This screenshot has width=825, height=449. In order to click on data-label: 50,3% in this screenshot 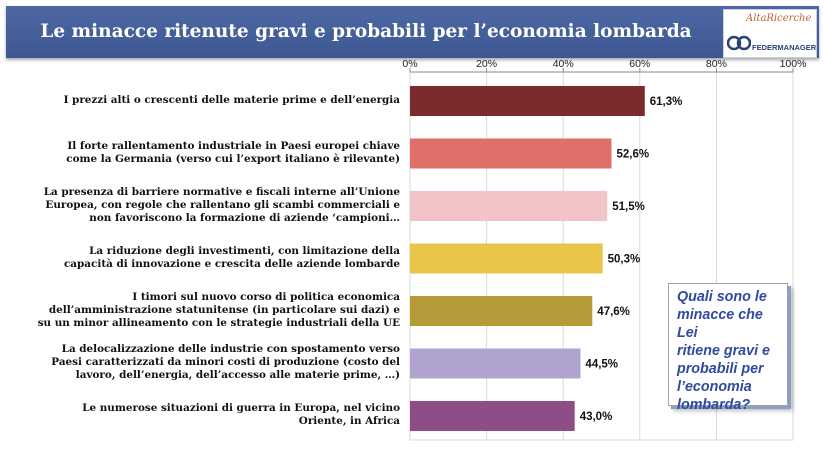, I will do `click(624, 260)`.